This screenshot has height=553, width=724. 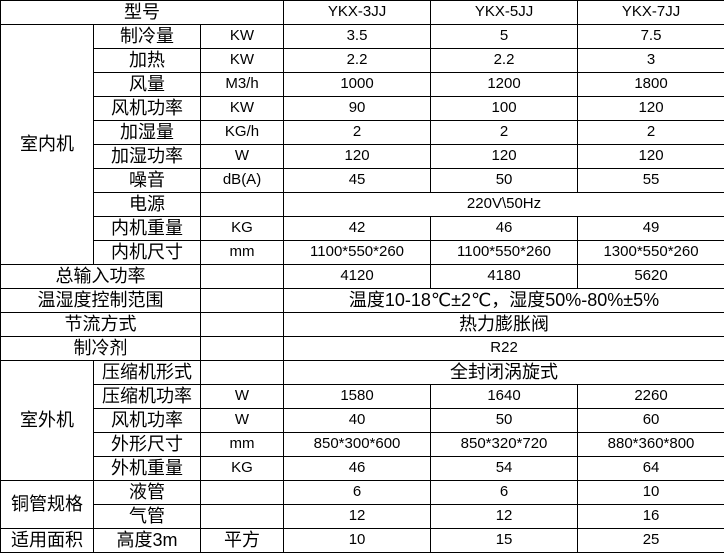 What do you see at coordinates (242, 228) in the screenshot?
I see `table-cell: KG` at bounding box center [242, 228].